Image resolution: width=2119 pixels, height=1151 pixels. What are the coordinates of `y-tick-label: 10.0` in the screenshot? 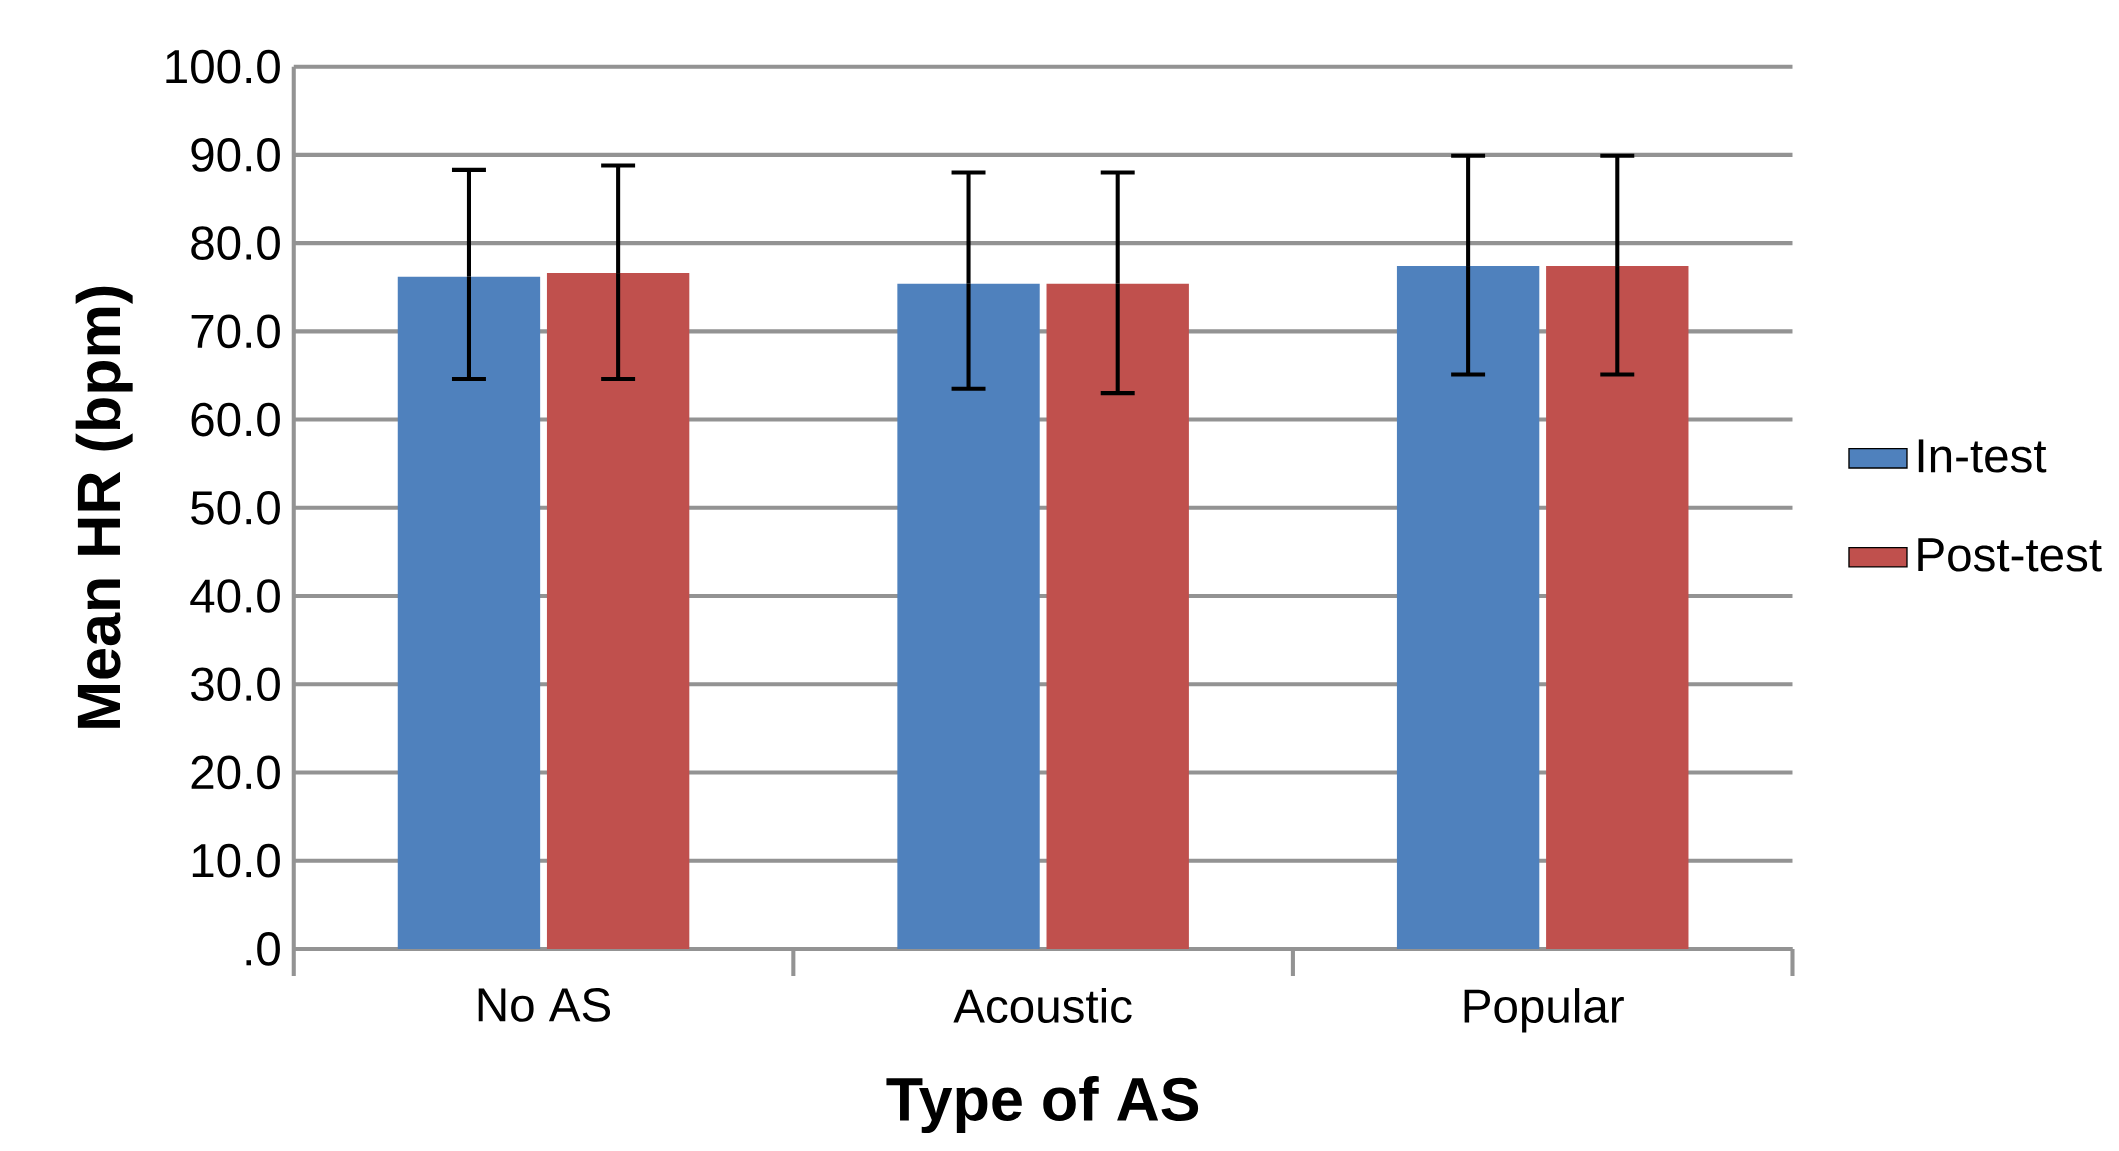 It's located at (236, 860).